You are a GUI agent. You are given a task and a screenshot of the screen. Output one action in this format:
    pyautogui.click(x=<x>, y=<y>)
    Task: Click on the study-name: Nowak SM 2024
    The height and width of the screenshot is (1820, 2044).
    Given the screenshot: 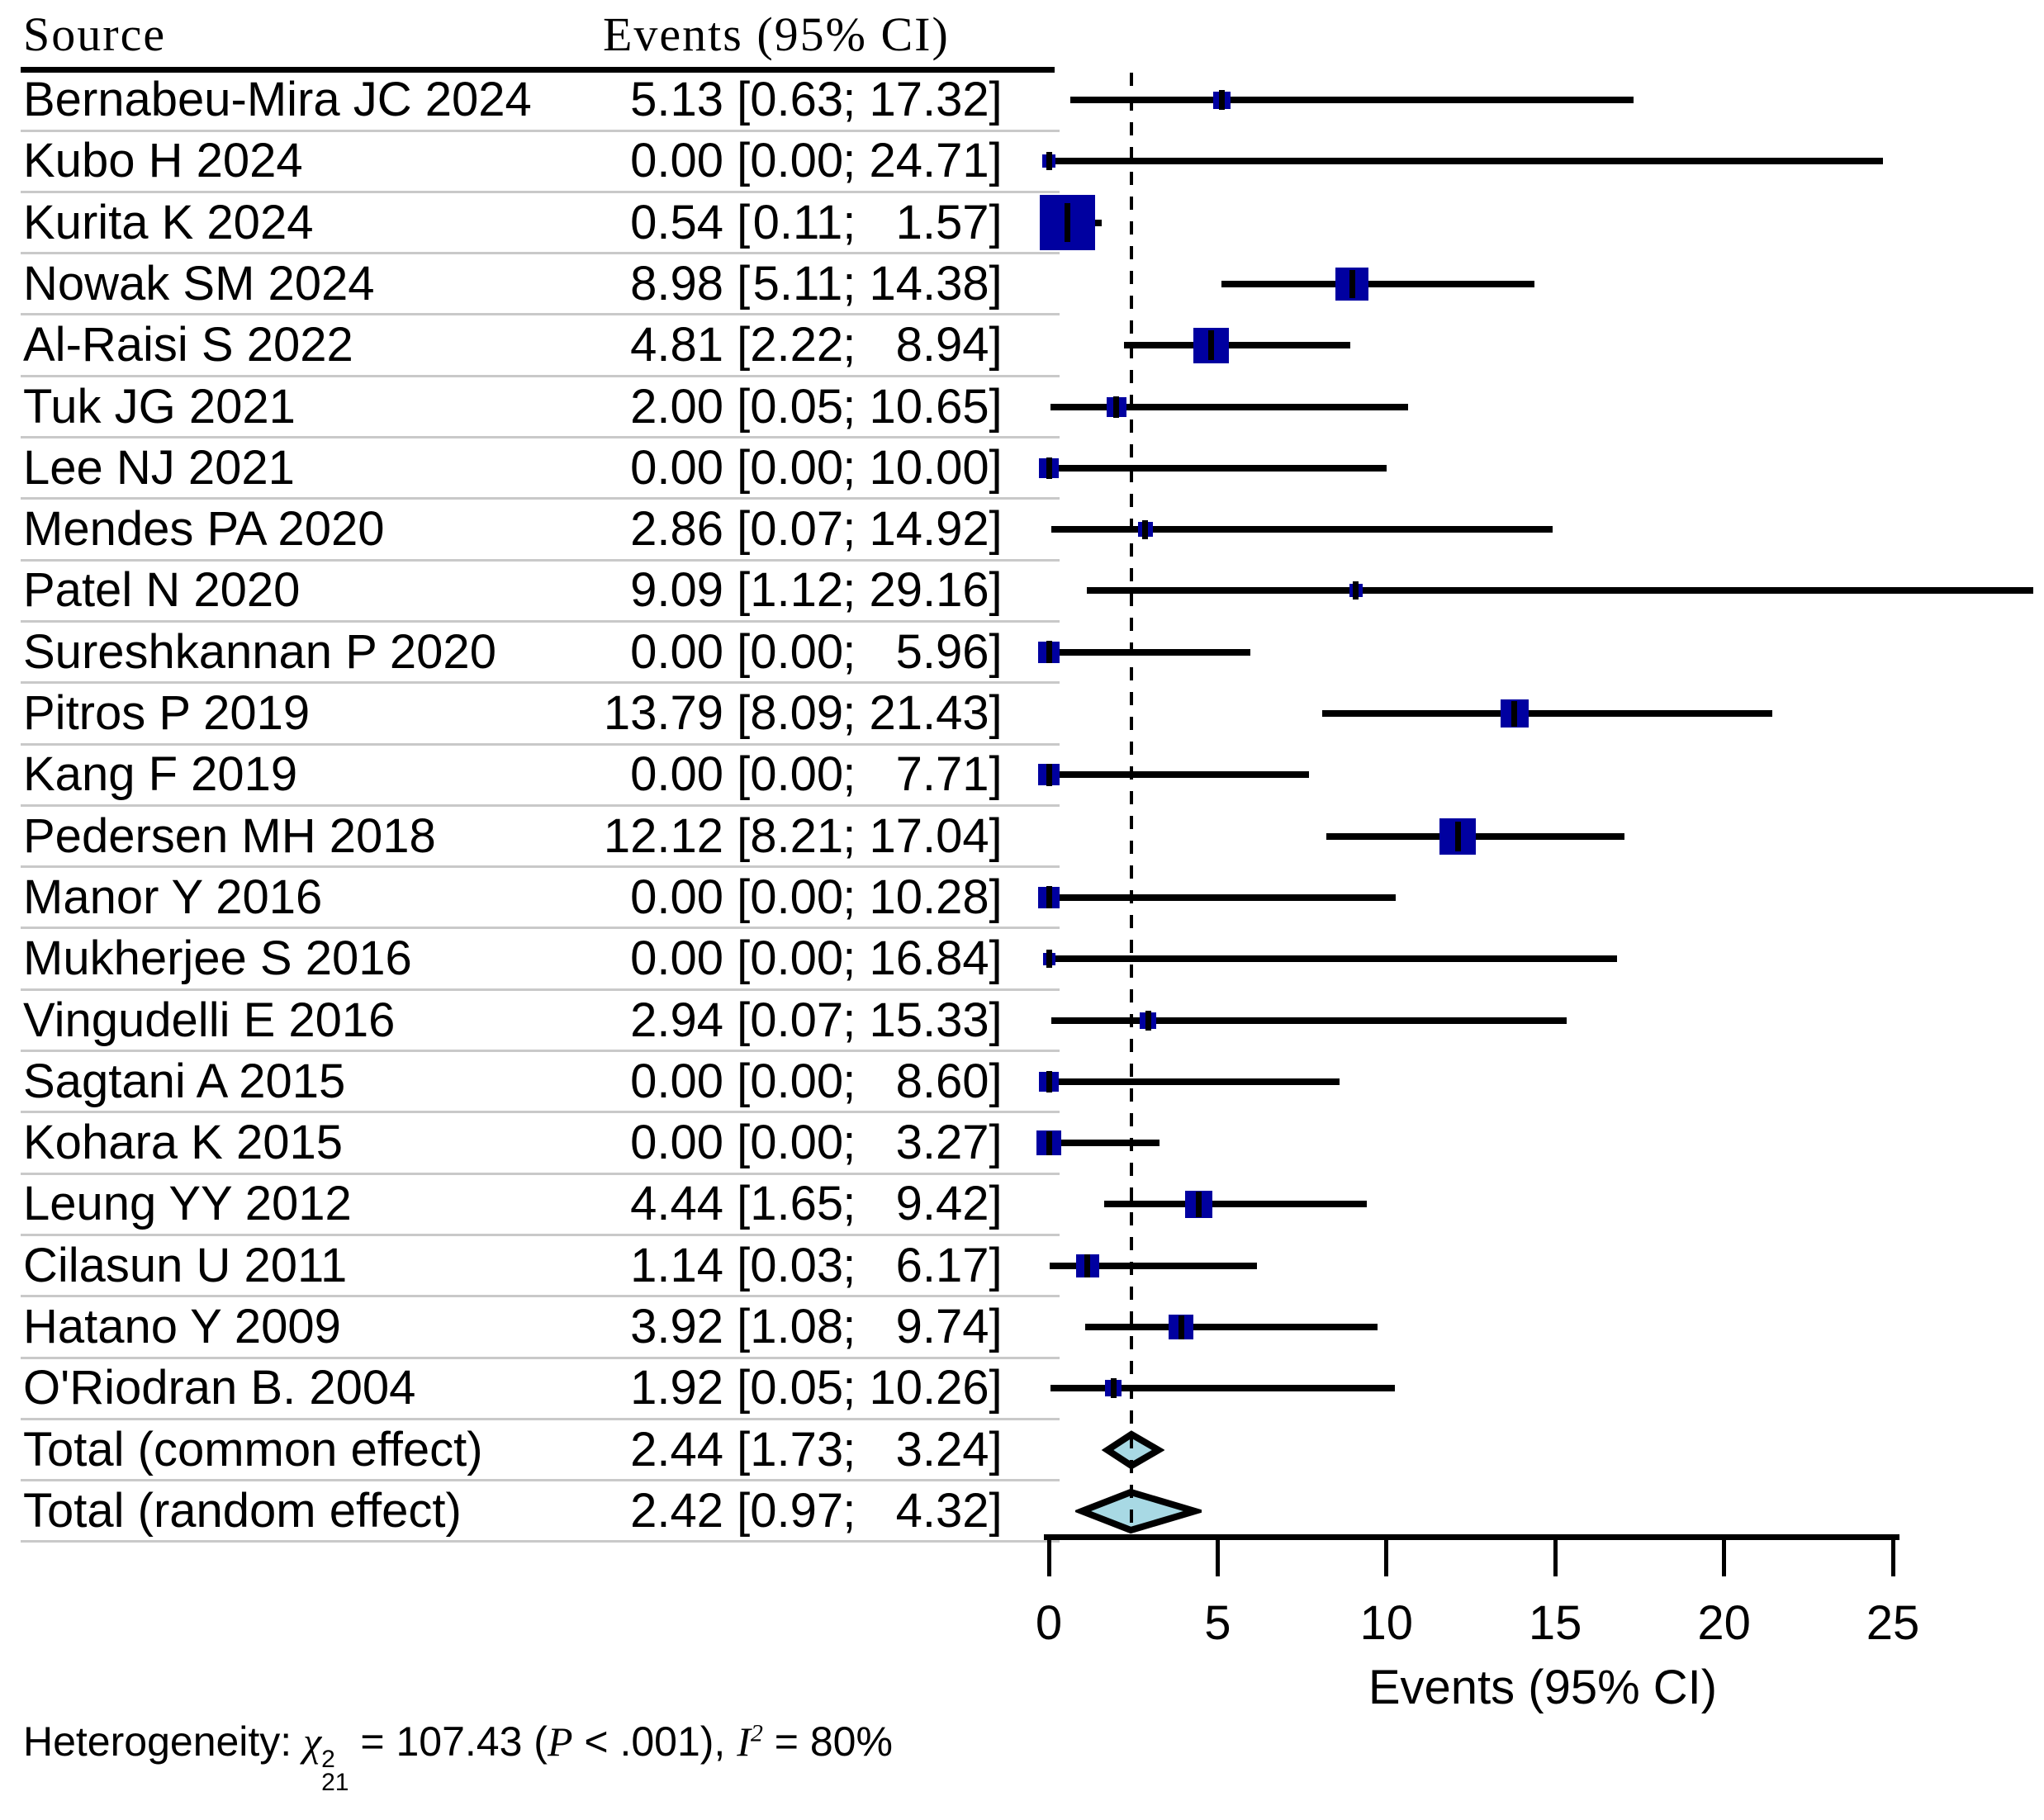 What is the action you would take?
    pyautogui.click(x=199, y=283)
    